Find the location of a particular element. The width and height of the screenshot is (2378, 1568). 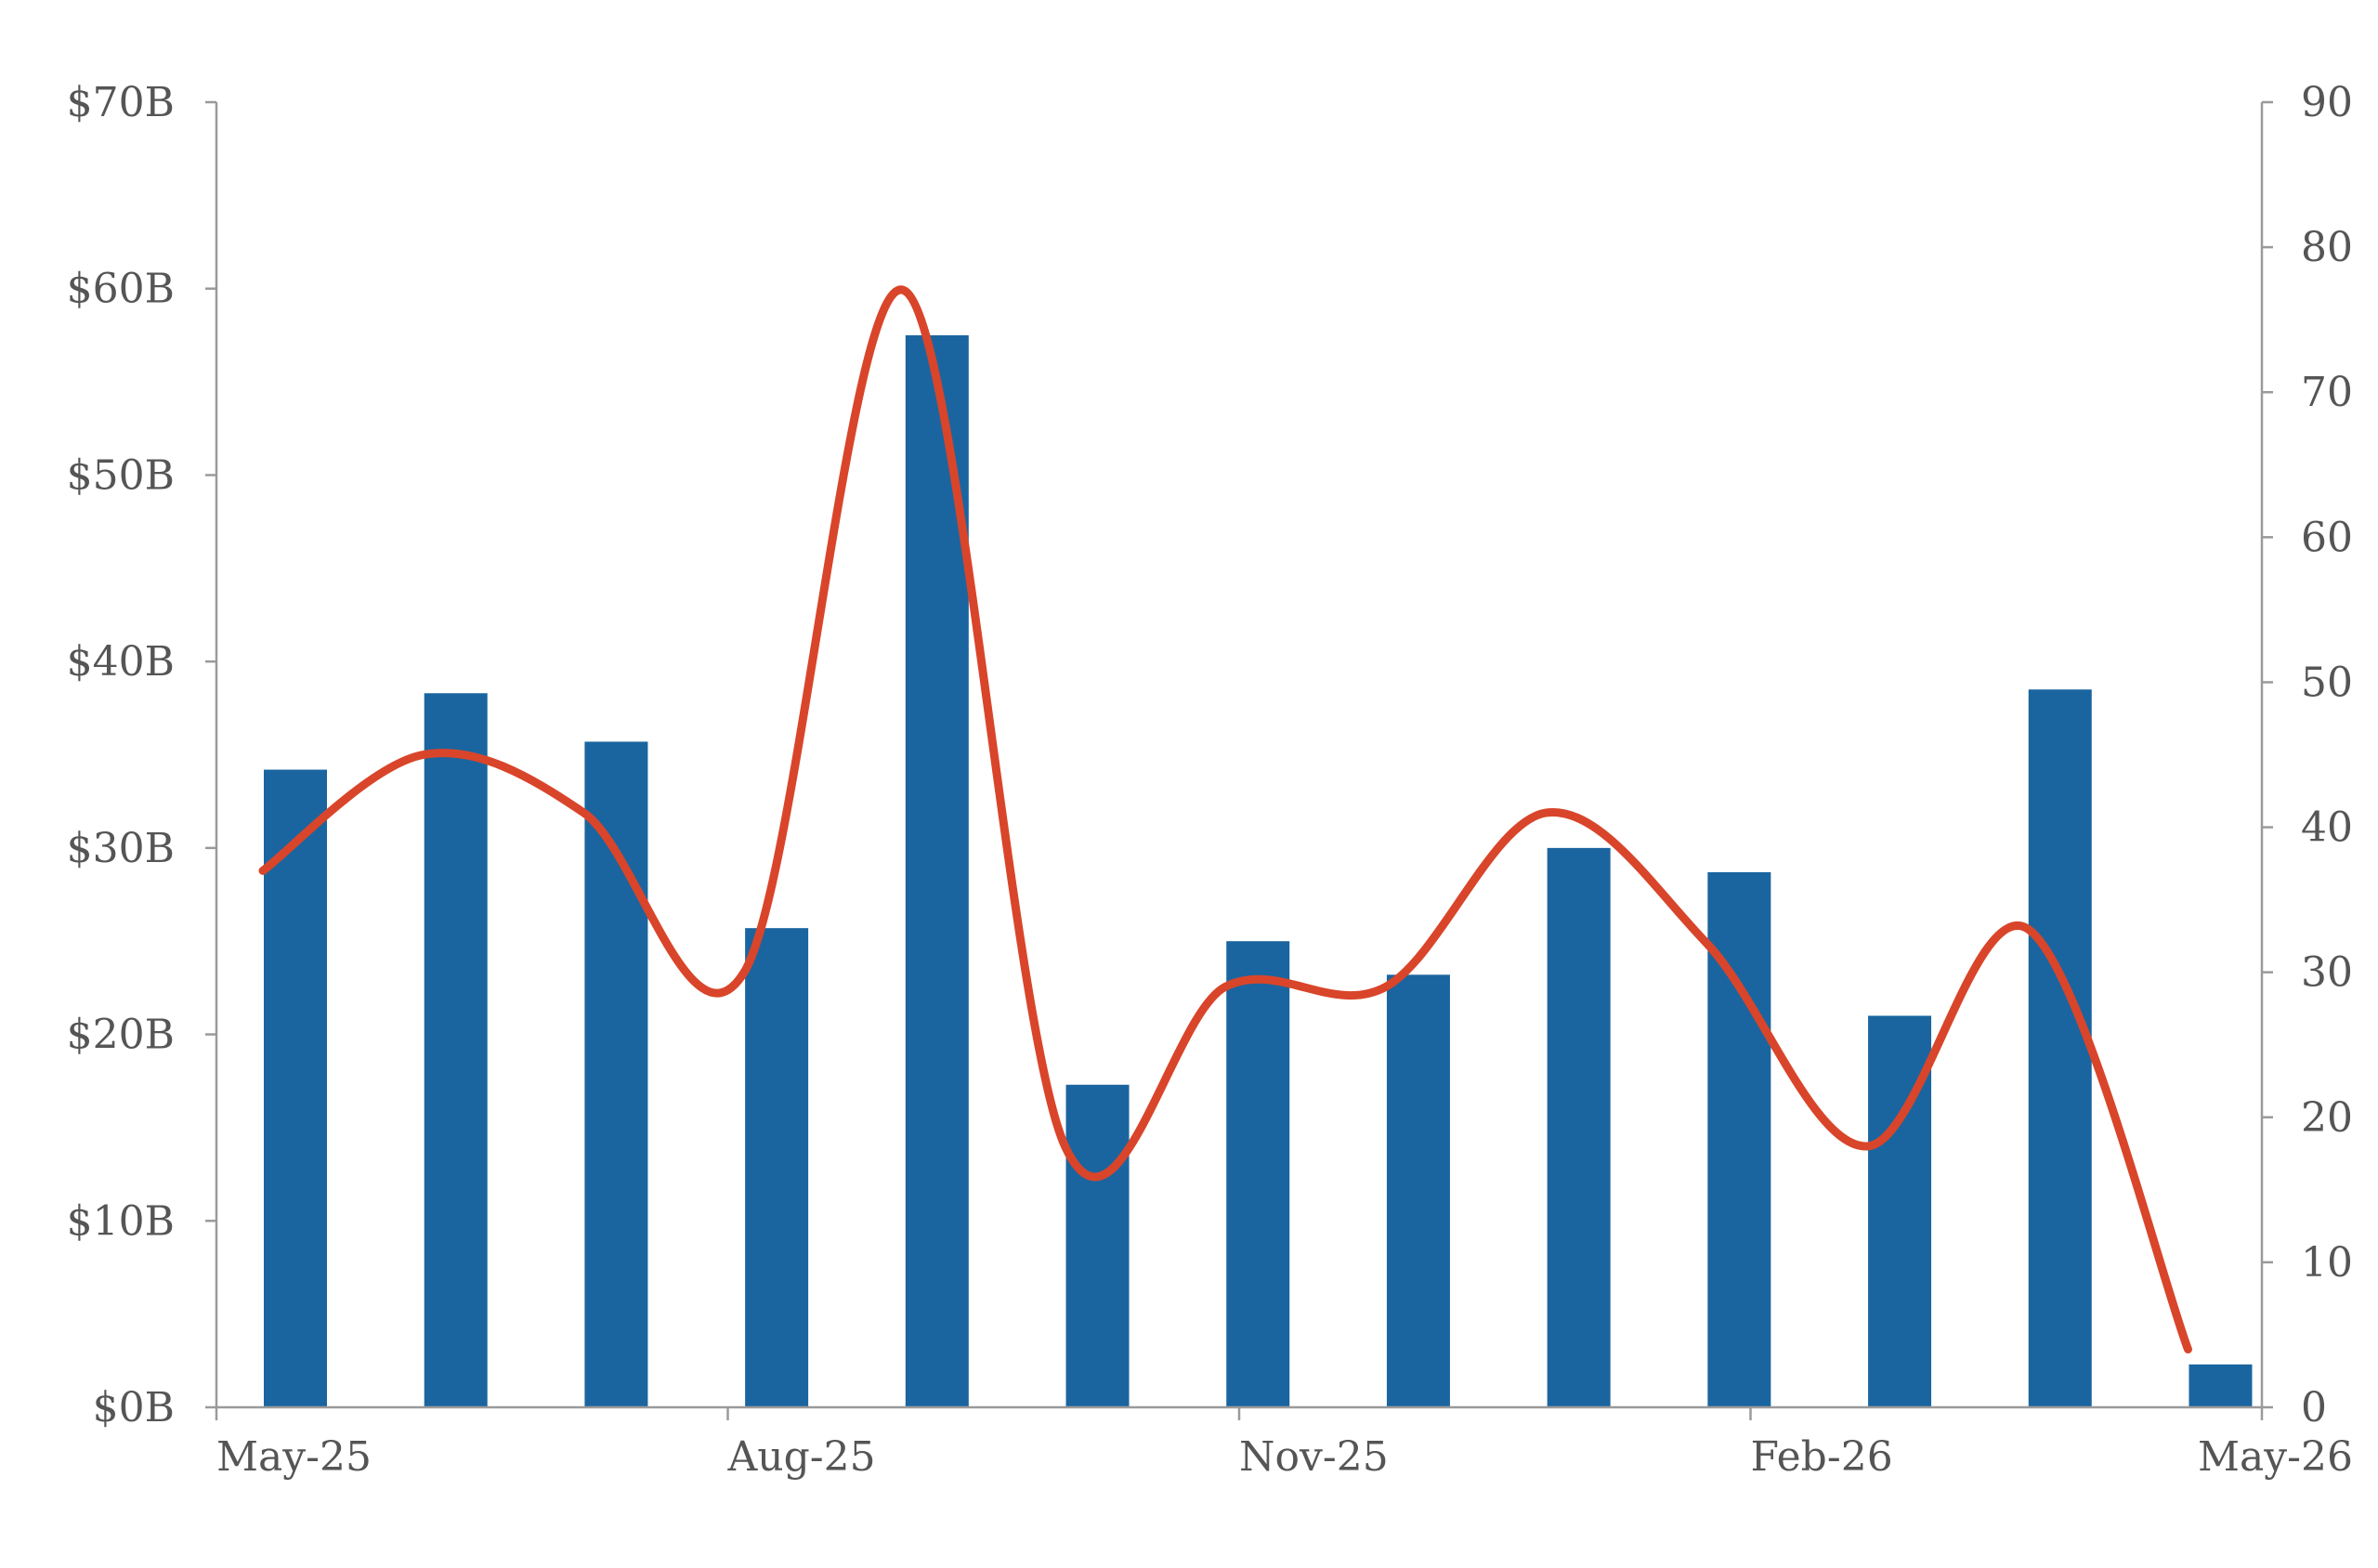

right-tick-label: 20 is located at coordinates (2327, 1118).